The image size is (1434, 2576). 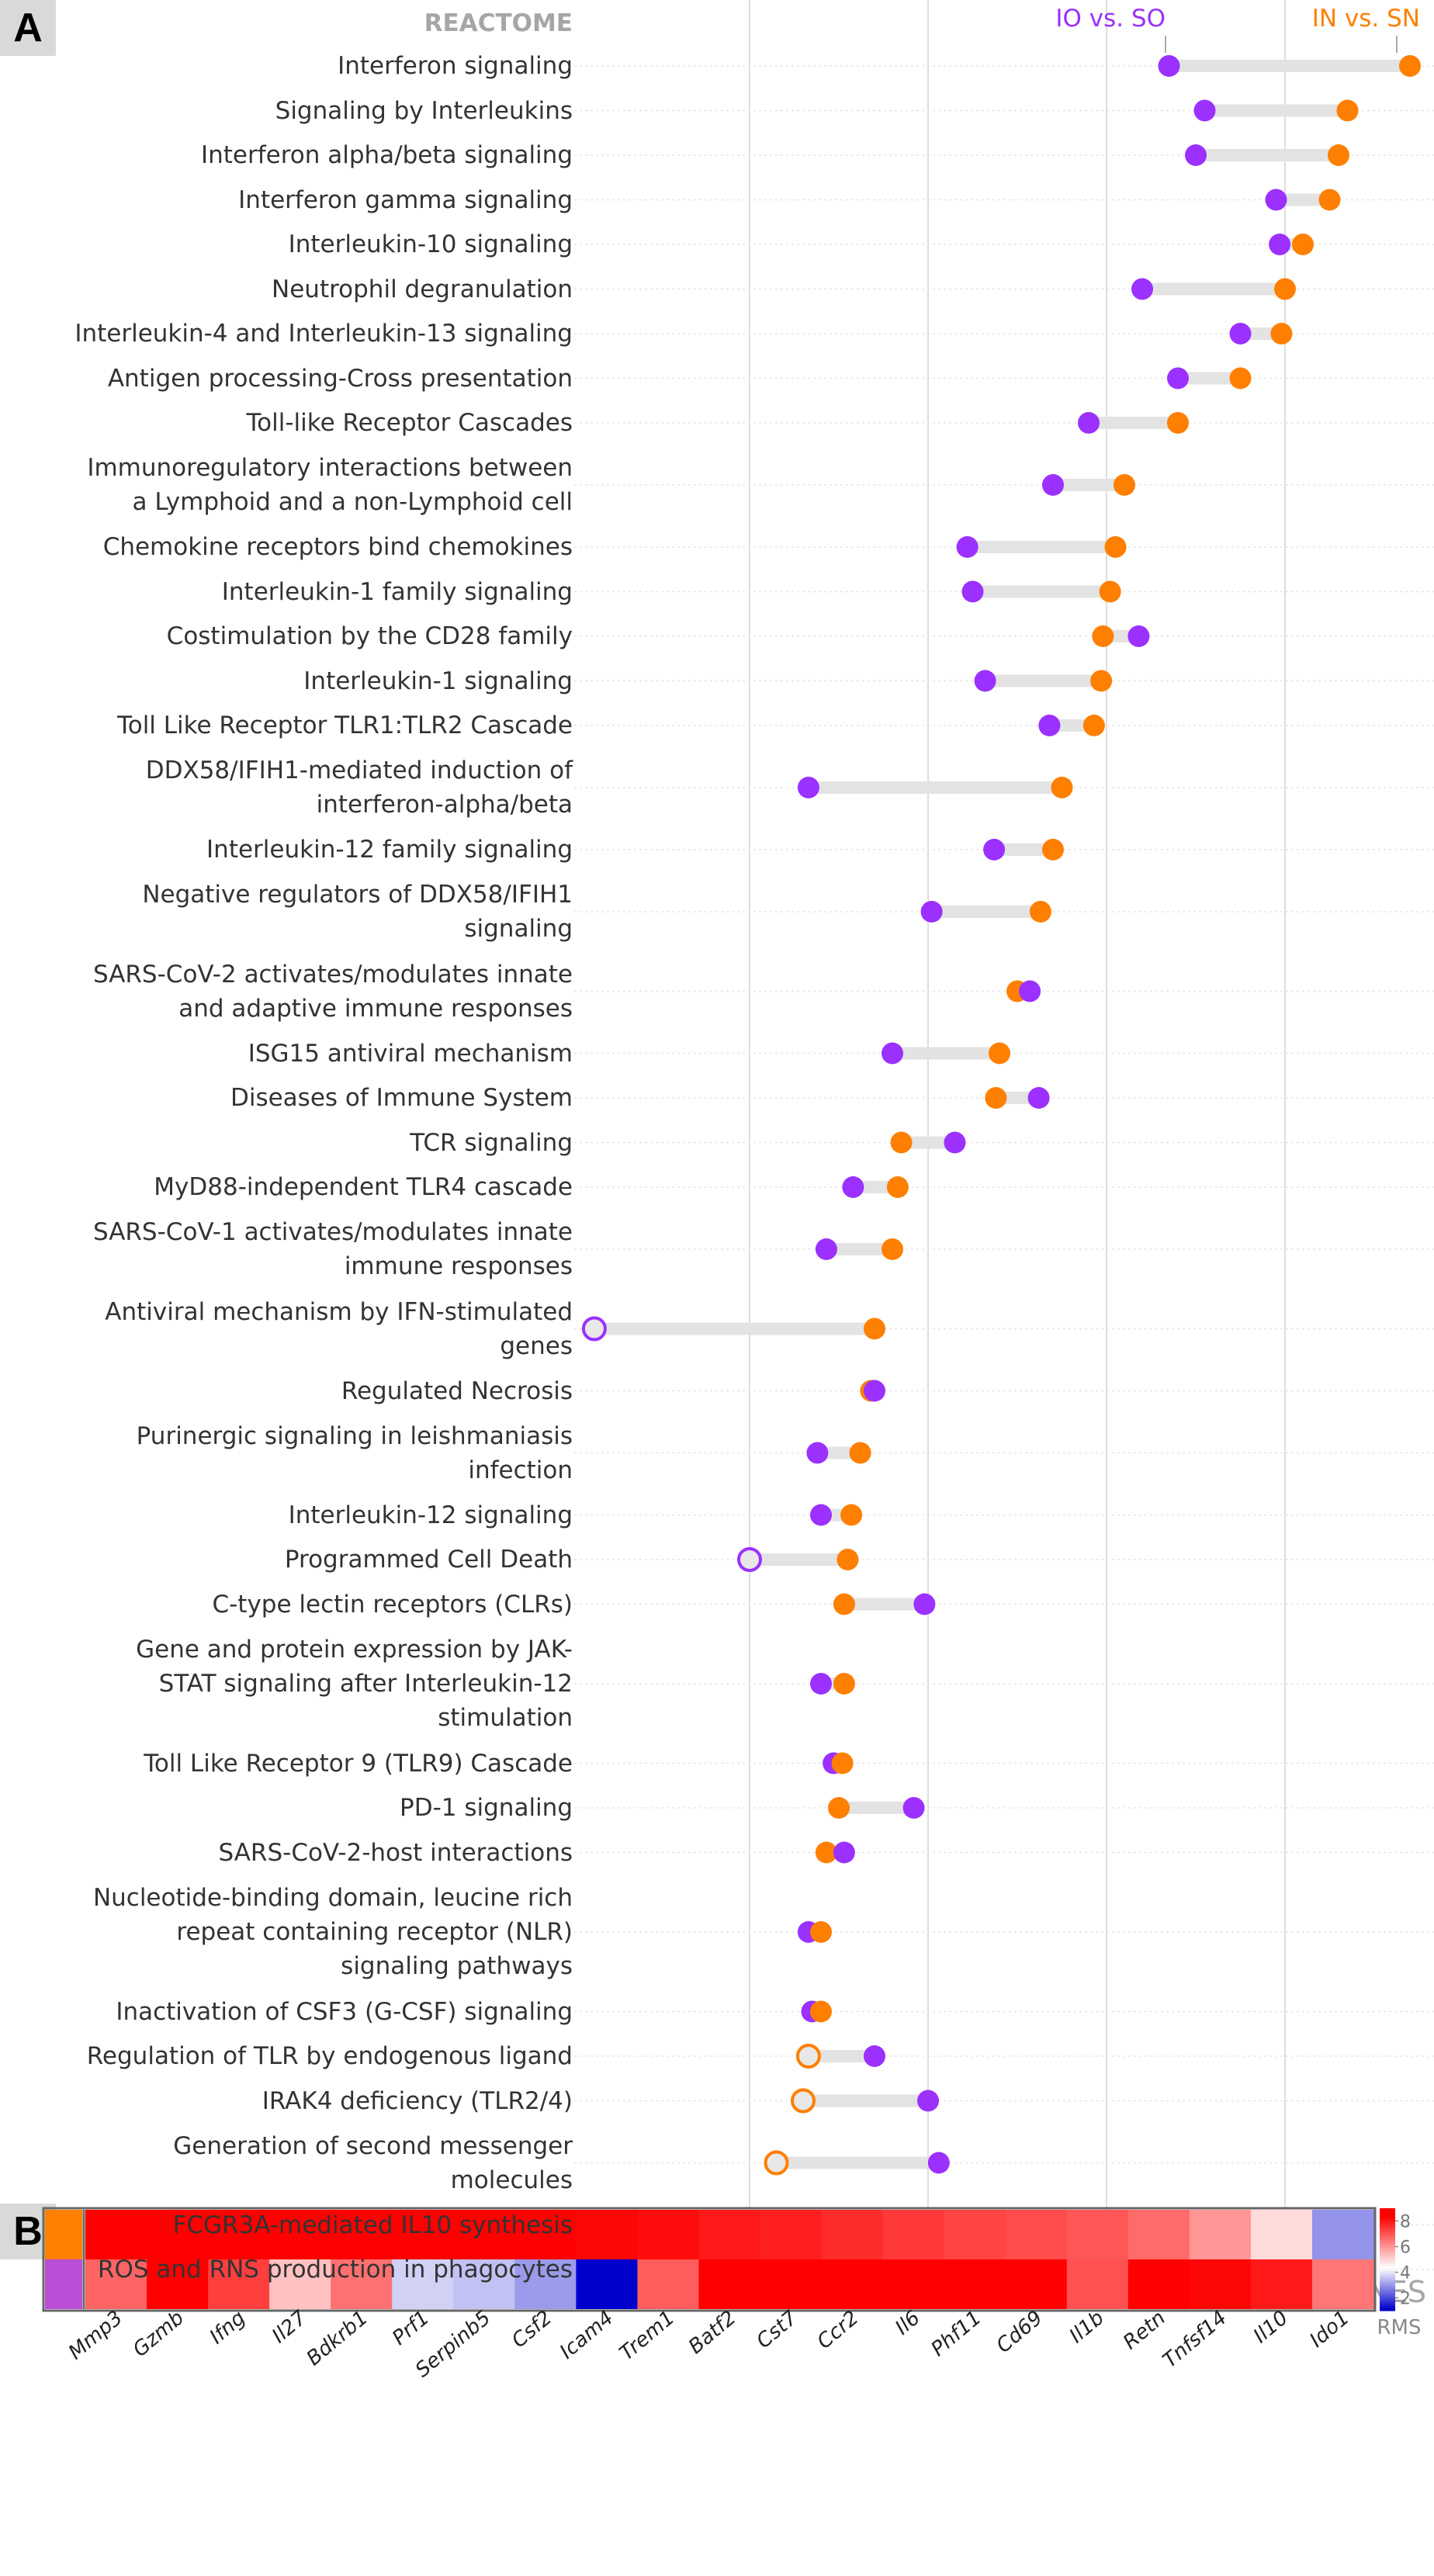 What do you see at coordinates (286, 592) in the screenshot?
I see `pathway-label: Interleukin-1 family signaling` at bounding box center [286, 592].